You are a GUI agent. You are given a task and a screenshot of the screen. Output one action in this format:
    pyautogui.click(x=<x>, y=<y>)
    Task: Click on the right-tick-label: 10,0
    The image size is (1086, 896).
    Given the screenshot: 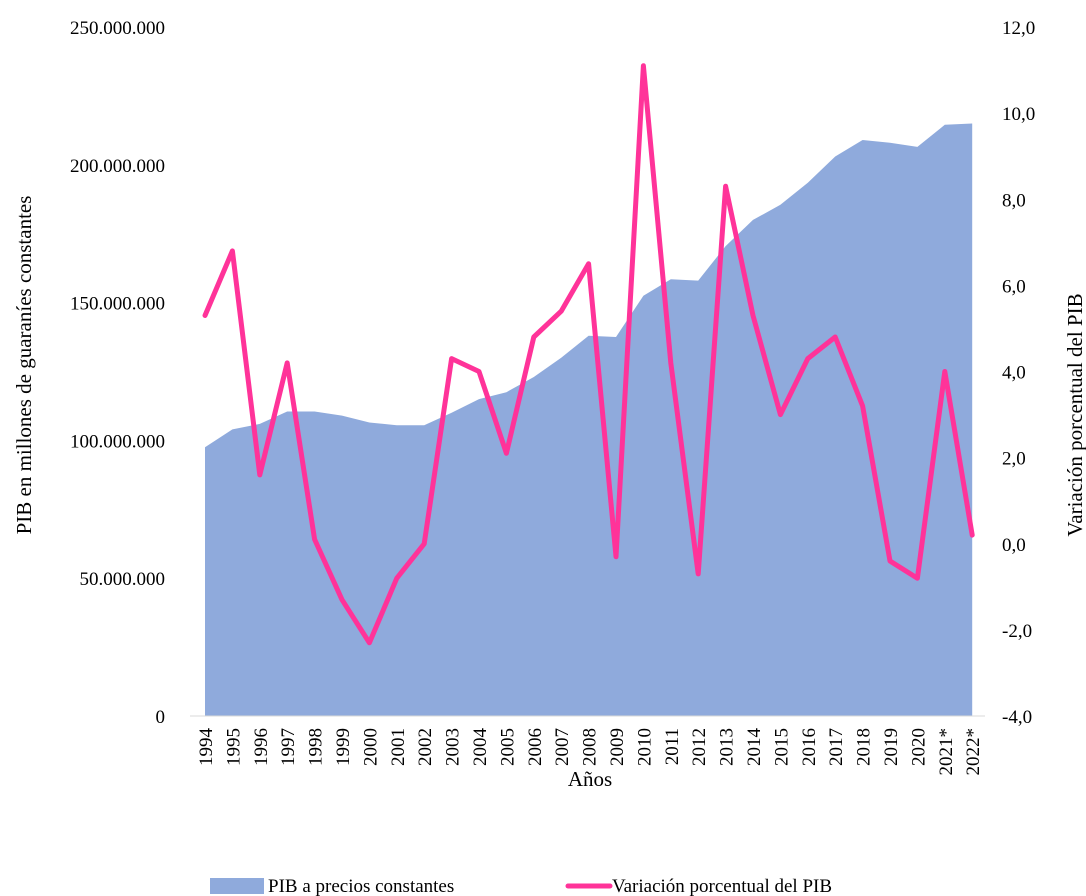 What is the action you would take?
    pyautogui.click(x=1018, y=114)
    